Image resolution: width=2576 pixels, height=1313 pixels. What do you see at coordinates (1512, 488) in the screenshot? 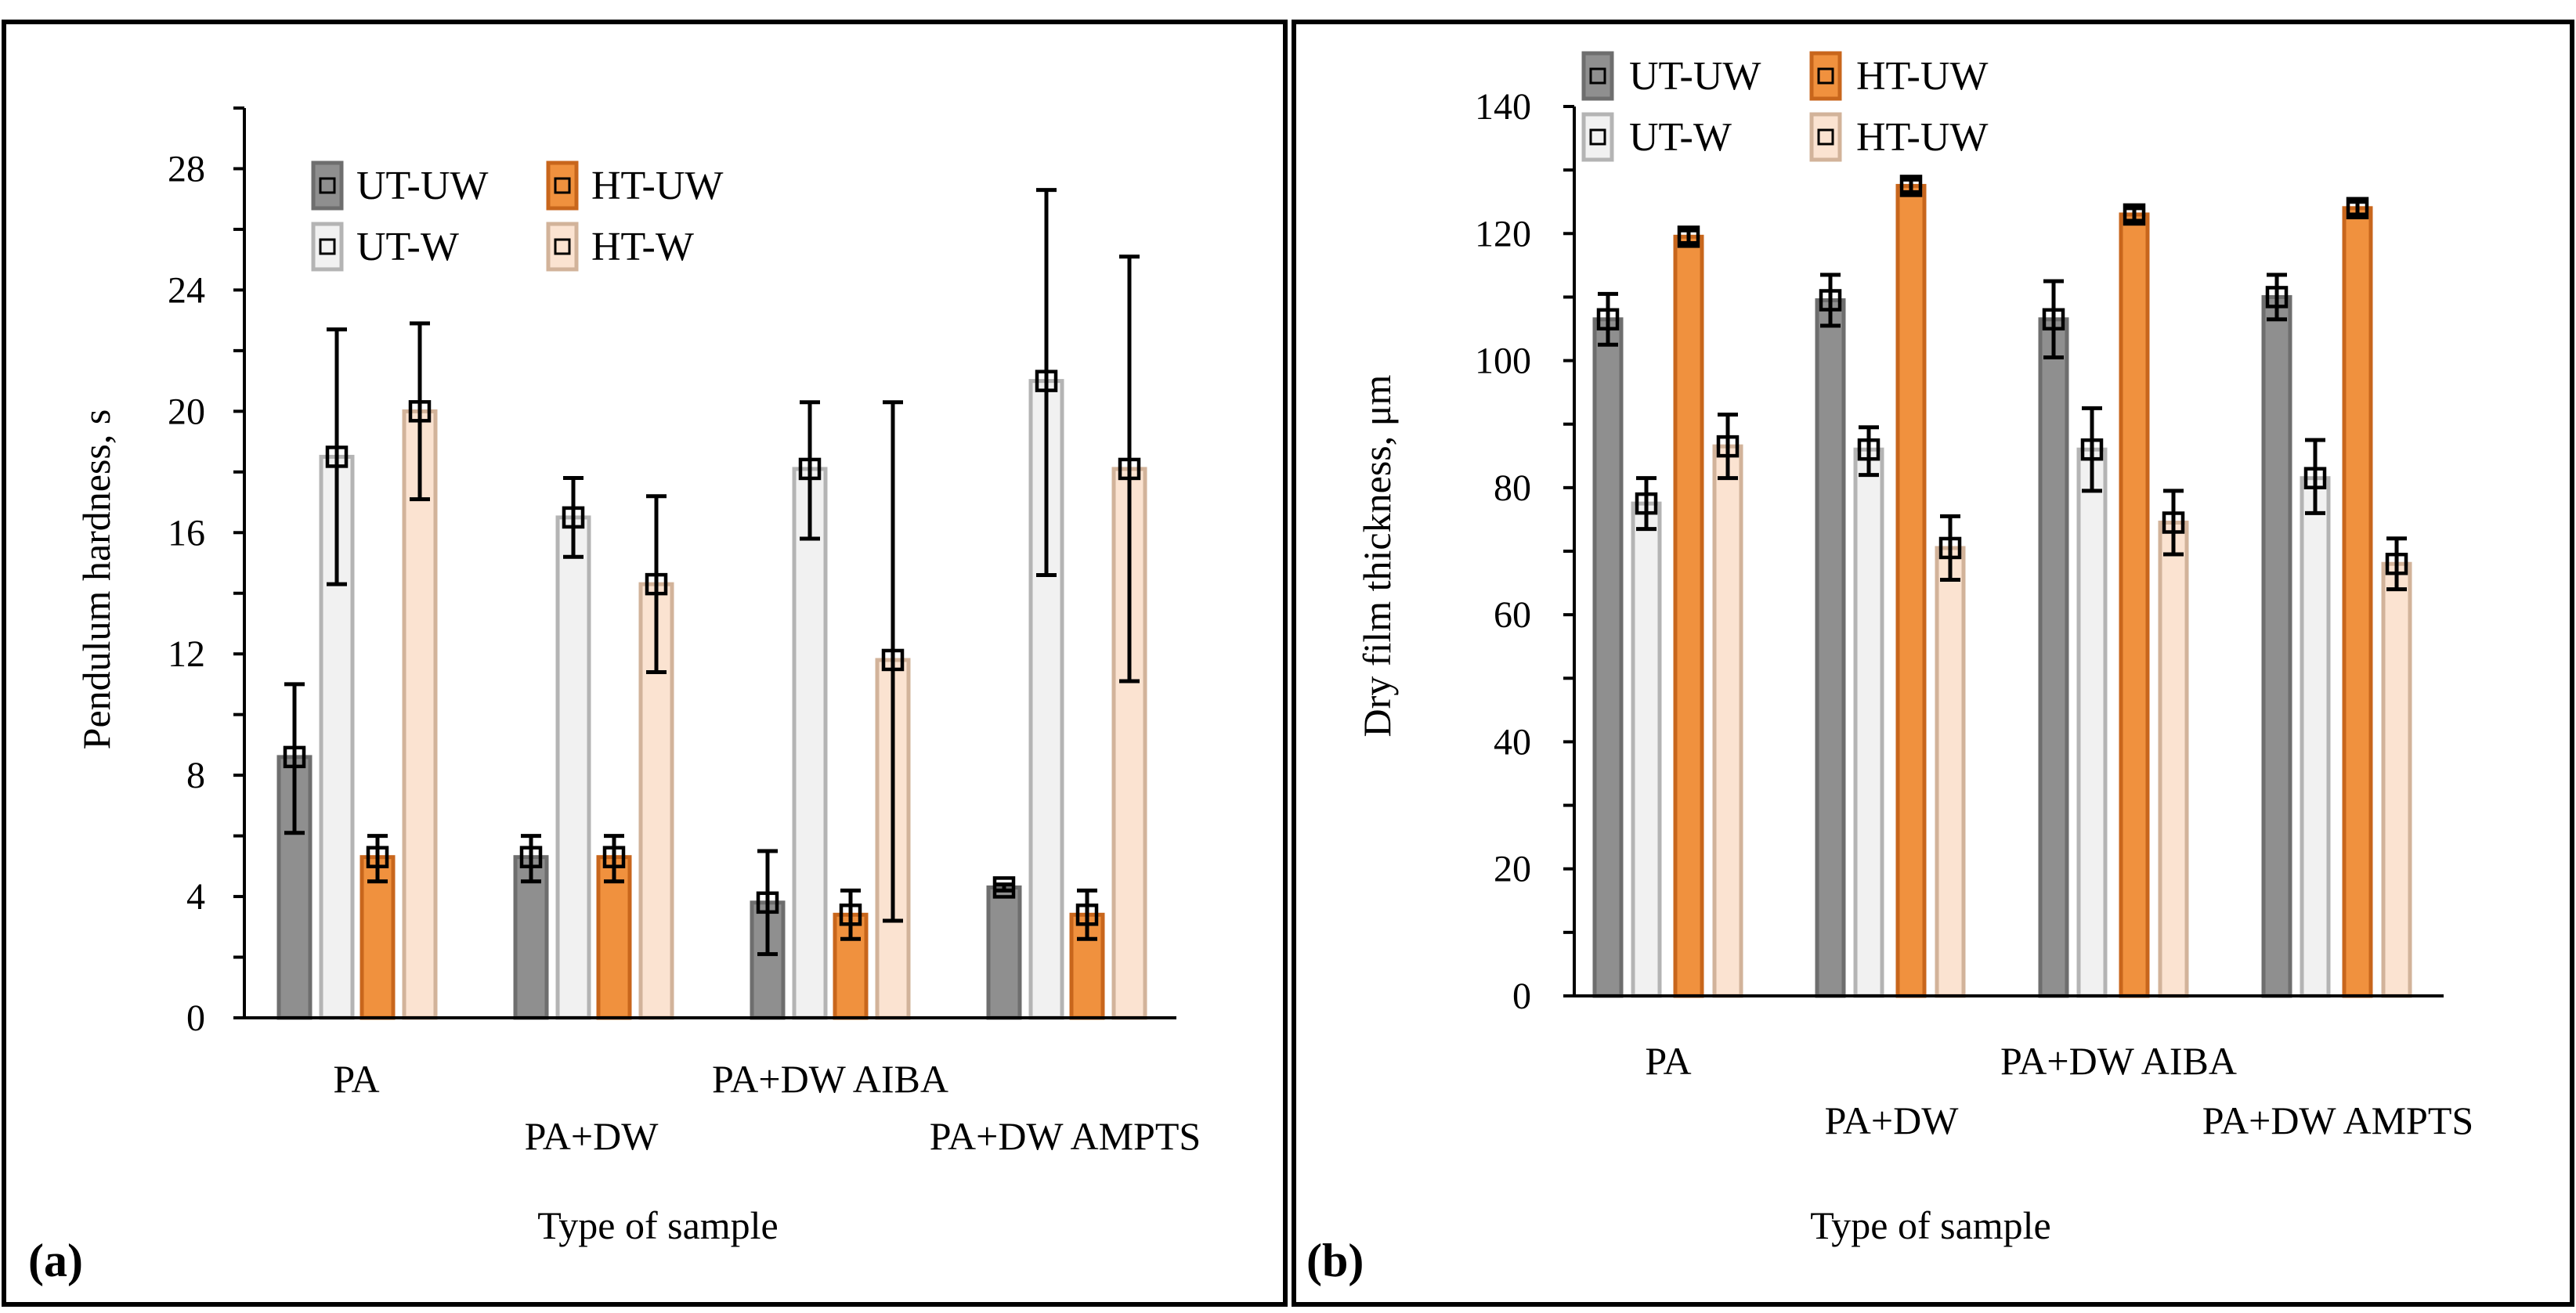
I see `y-tick-label: 80` at bounding box center [1512, 488].